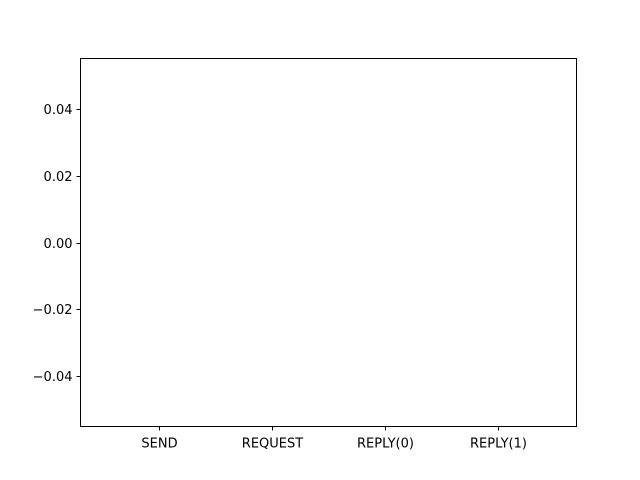 This screenshot has height=480, width=640. Describe the element at coordinates (385, 444) in the screenshot. I see `x-tick-label: REPLY(0)` at that location.